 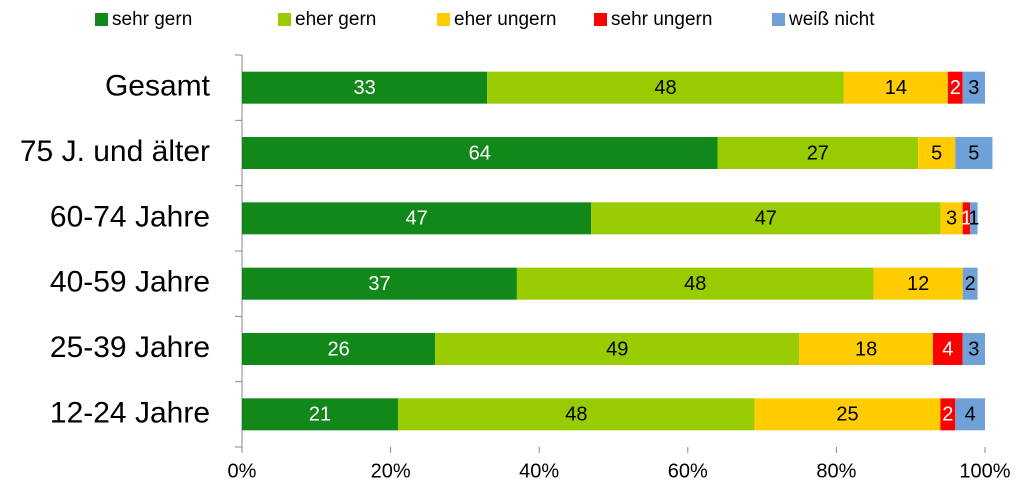 I want to click on data-label: 37, so click(x=379, y=284).